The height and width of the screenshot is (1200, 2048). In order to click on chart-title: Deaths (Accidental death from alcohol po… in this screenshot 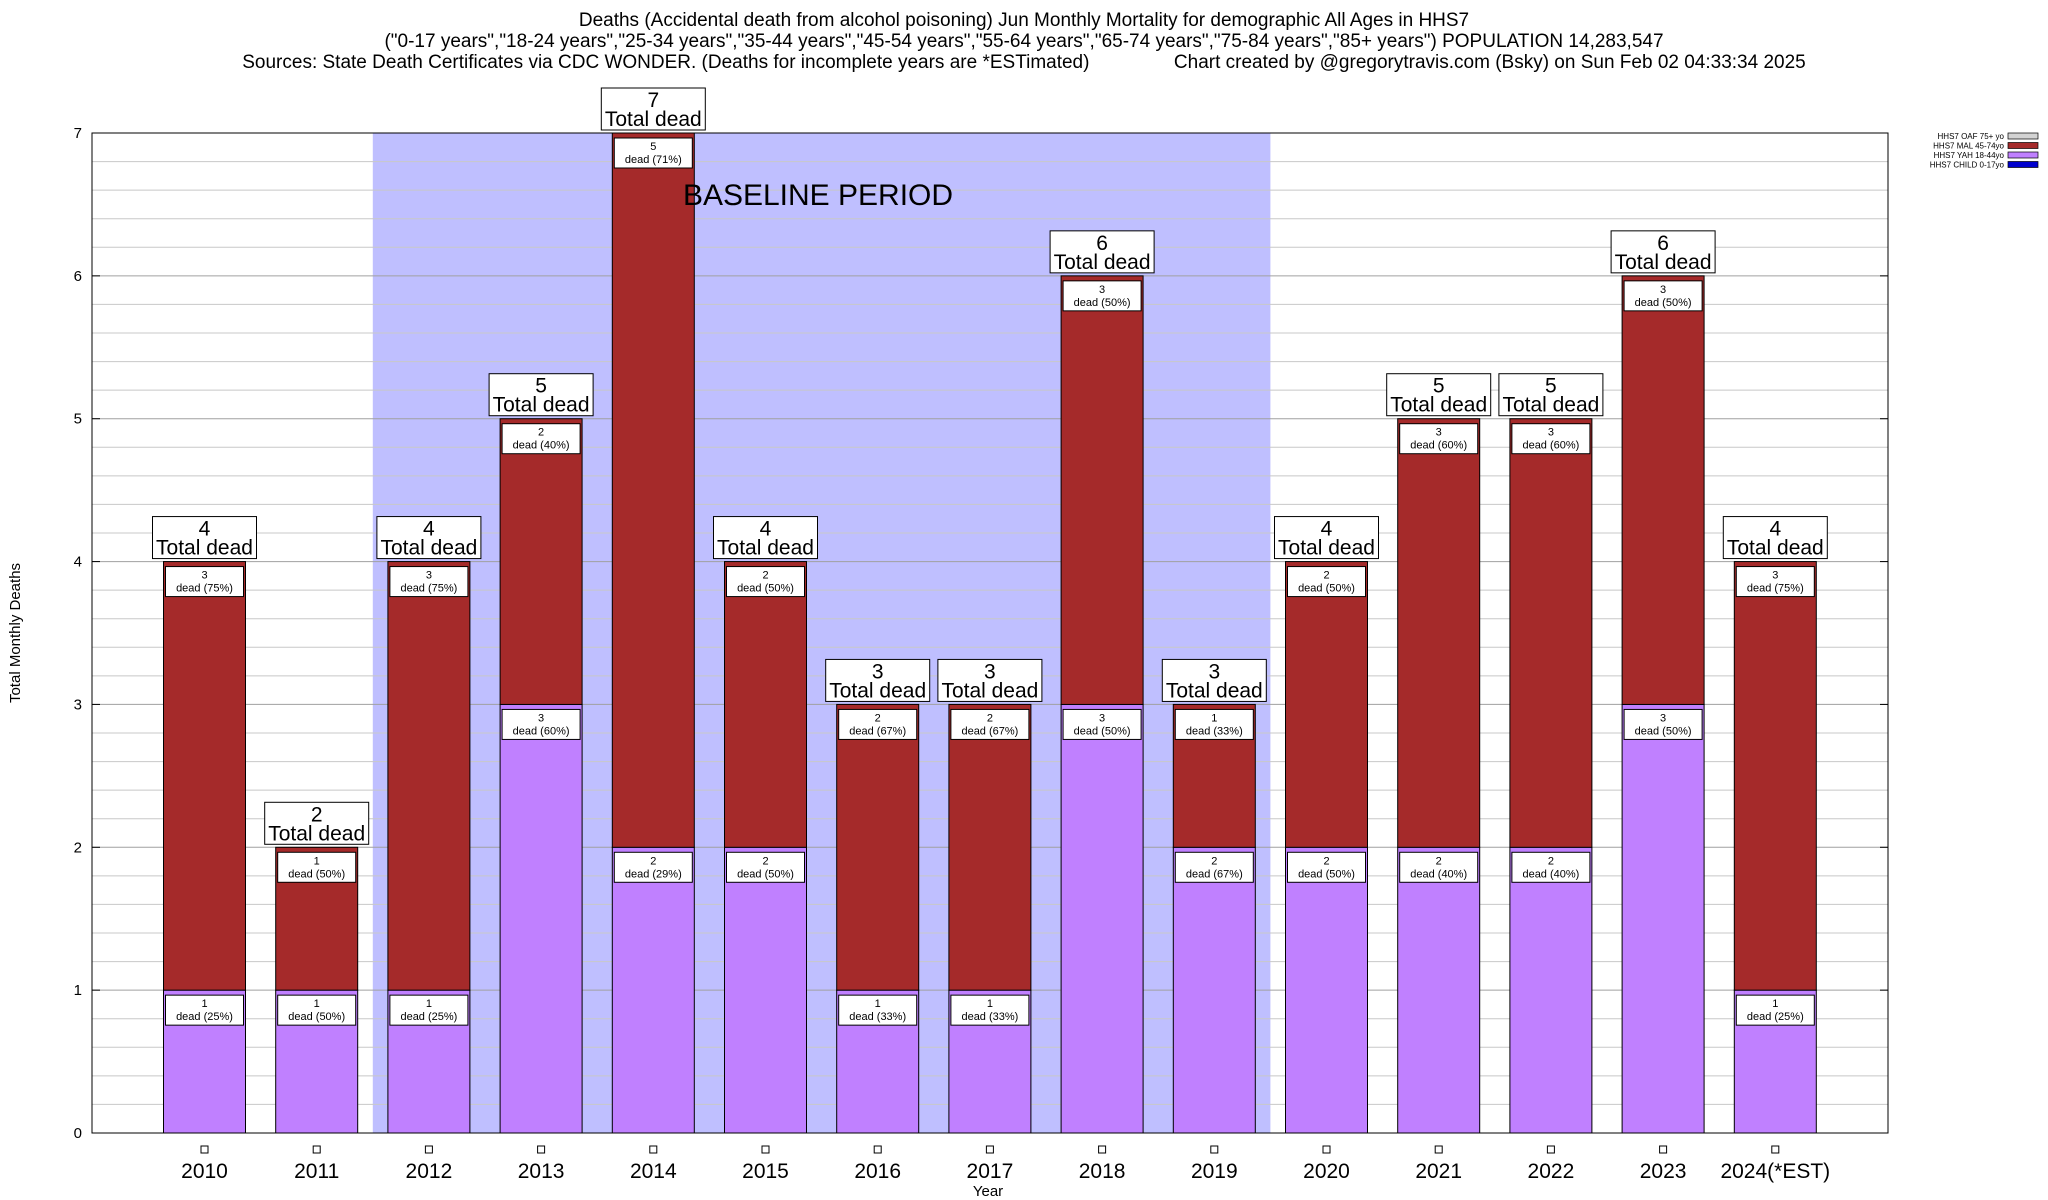, I will do `click(1024, 41)`.